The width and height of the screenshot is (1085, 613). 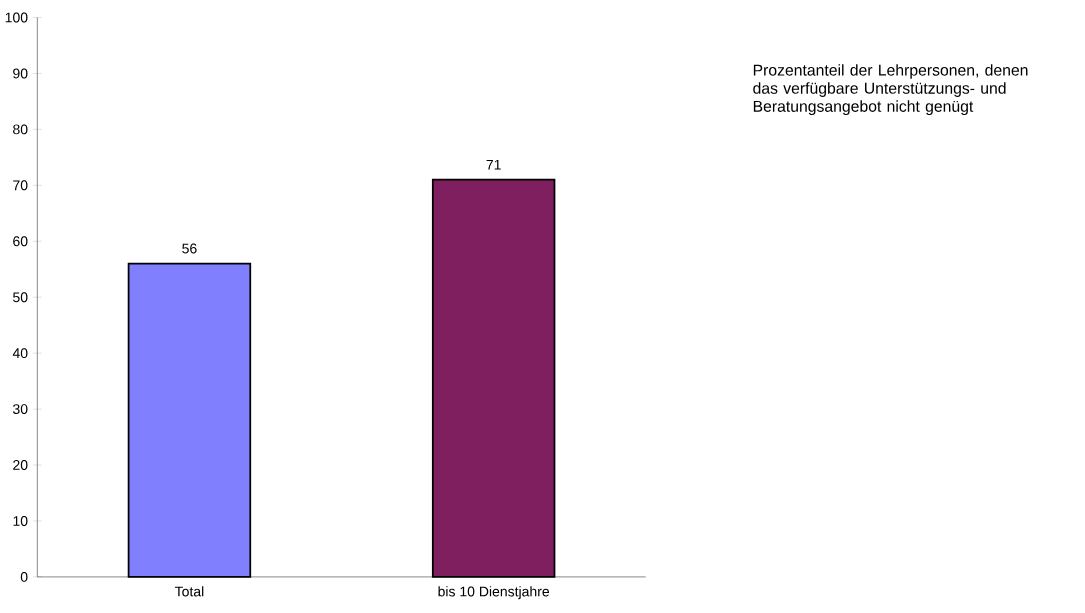 What do you see at coordinates (20, 409) in the screenshot?
I see `y-tick-label: 30` at bounding box center [20, 409].